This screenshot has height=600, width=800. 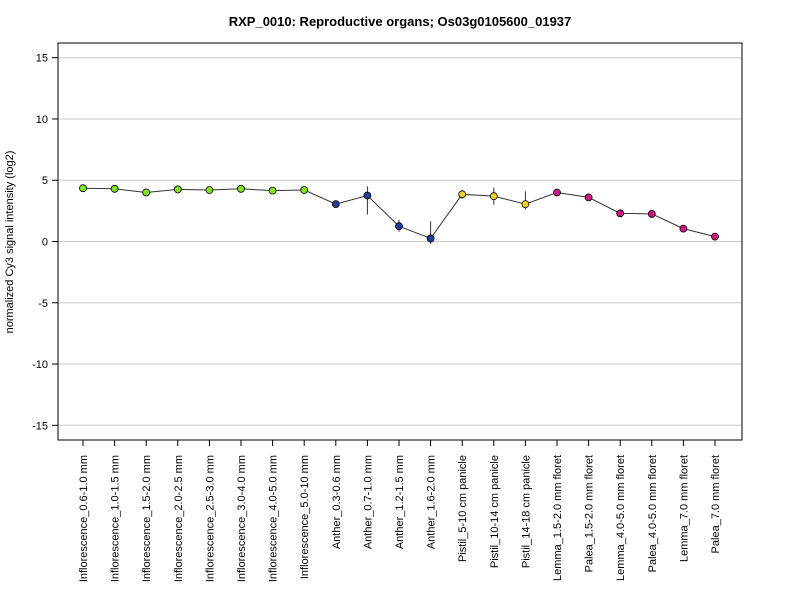 What do you see at coordinates (463, 508) in the screenshot?
I see `x-tick-label: Pistil_5-10 cm panicle` at bounding box center [463, 508].